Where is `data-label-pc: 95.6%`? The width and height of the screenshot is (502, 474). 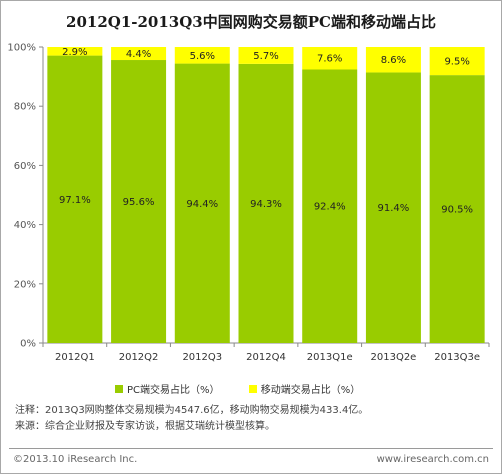
data-label-pc: 95.6% is located at coordinates (139, 202).